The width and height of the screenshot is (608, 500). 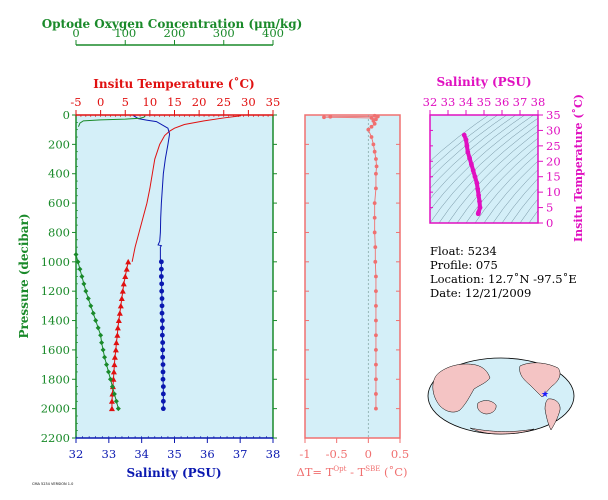 What do you see at coordinates (174, 102) in the screenshot?
I see `temperature-tick-label: 15` at bounding box center [174, 102].